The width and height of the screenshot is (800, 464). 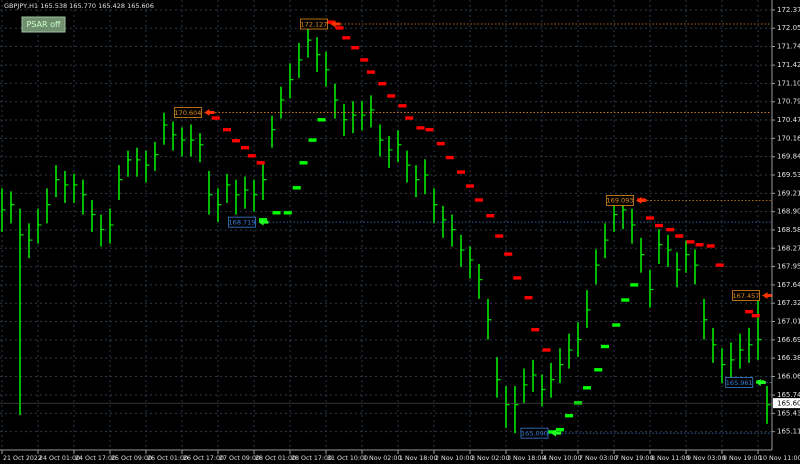 I want to click on y-tick-label: 166.380, so click(x=788, y=358).